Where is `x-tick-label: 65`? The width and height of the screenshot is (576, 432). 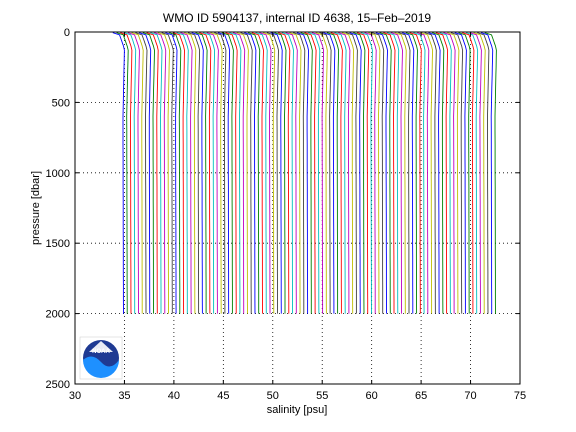
x-tick-label: 65 is located at coordinates (421, 396).